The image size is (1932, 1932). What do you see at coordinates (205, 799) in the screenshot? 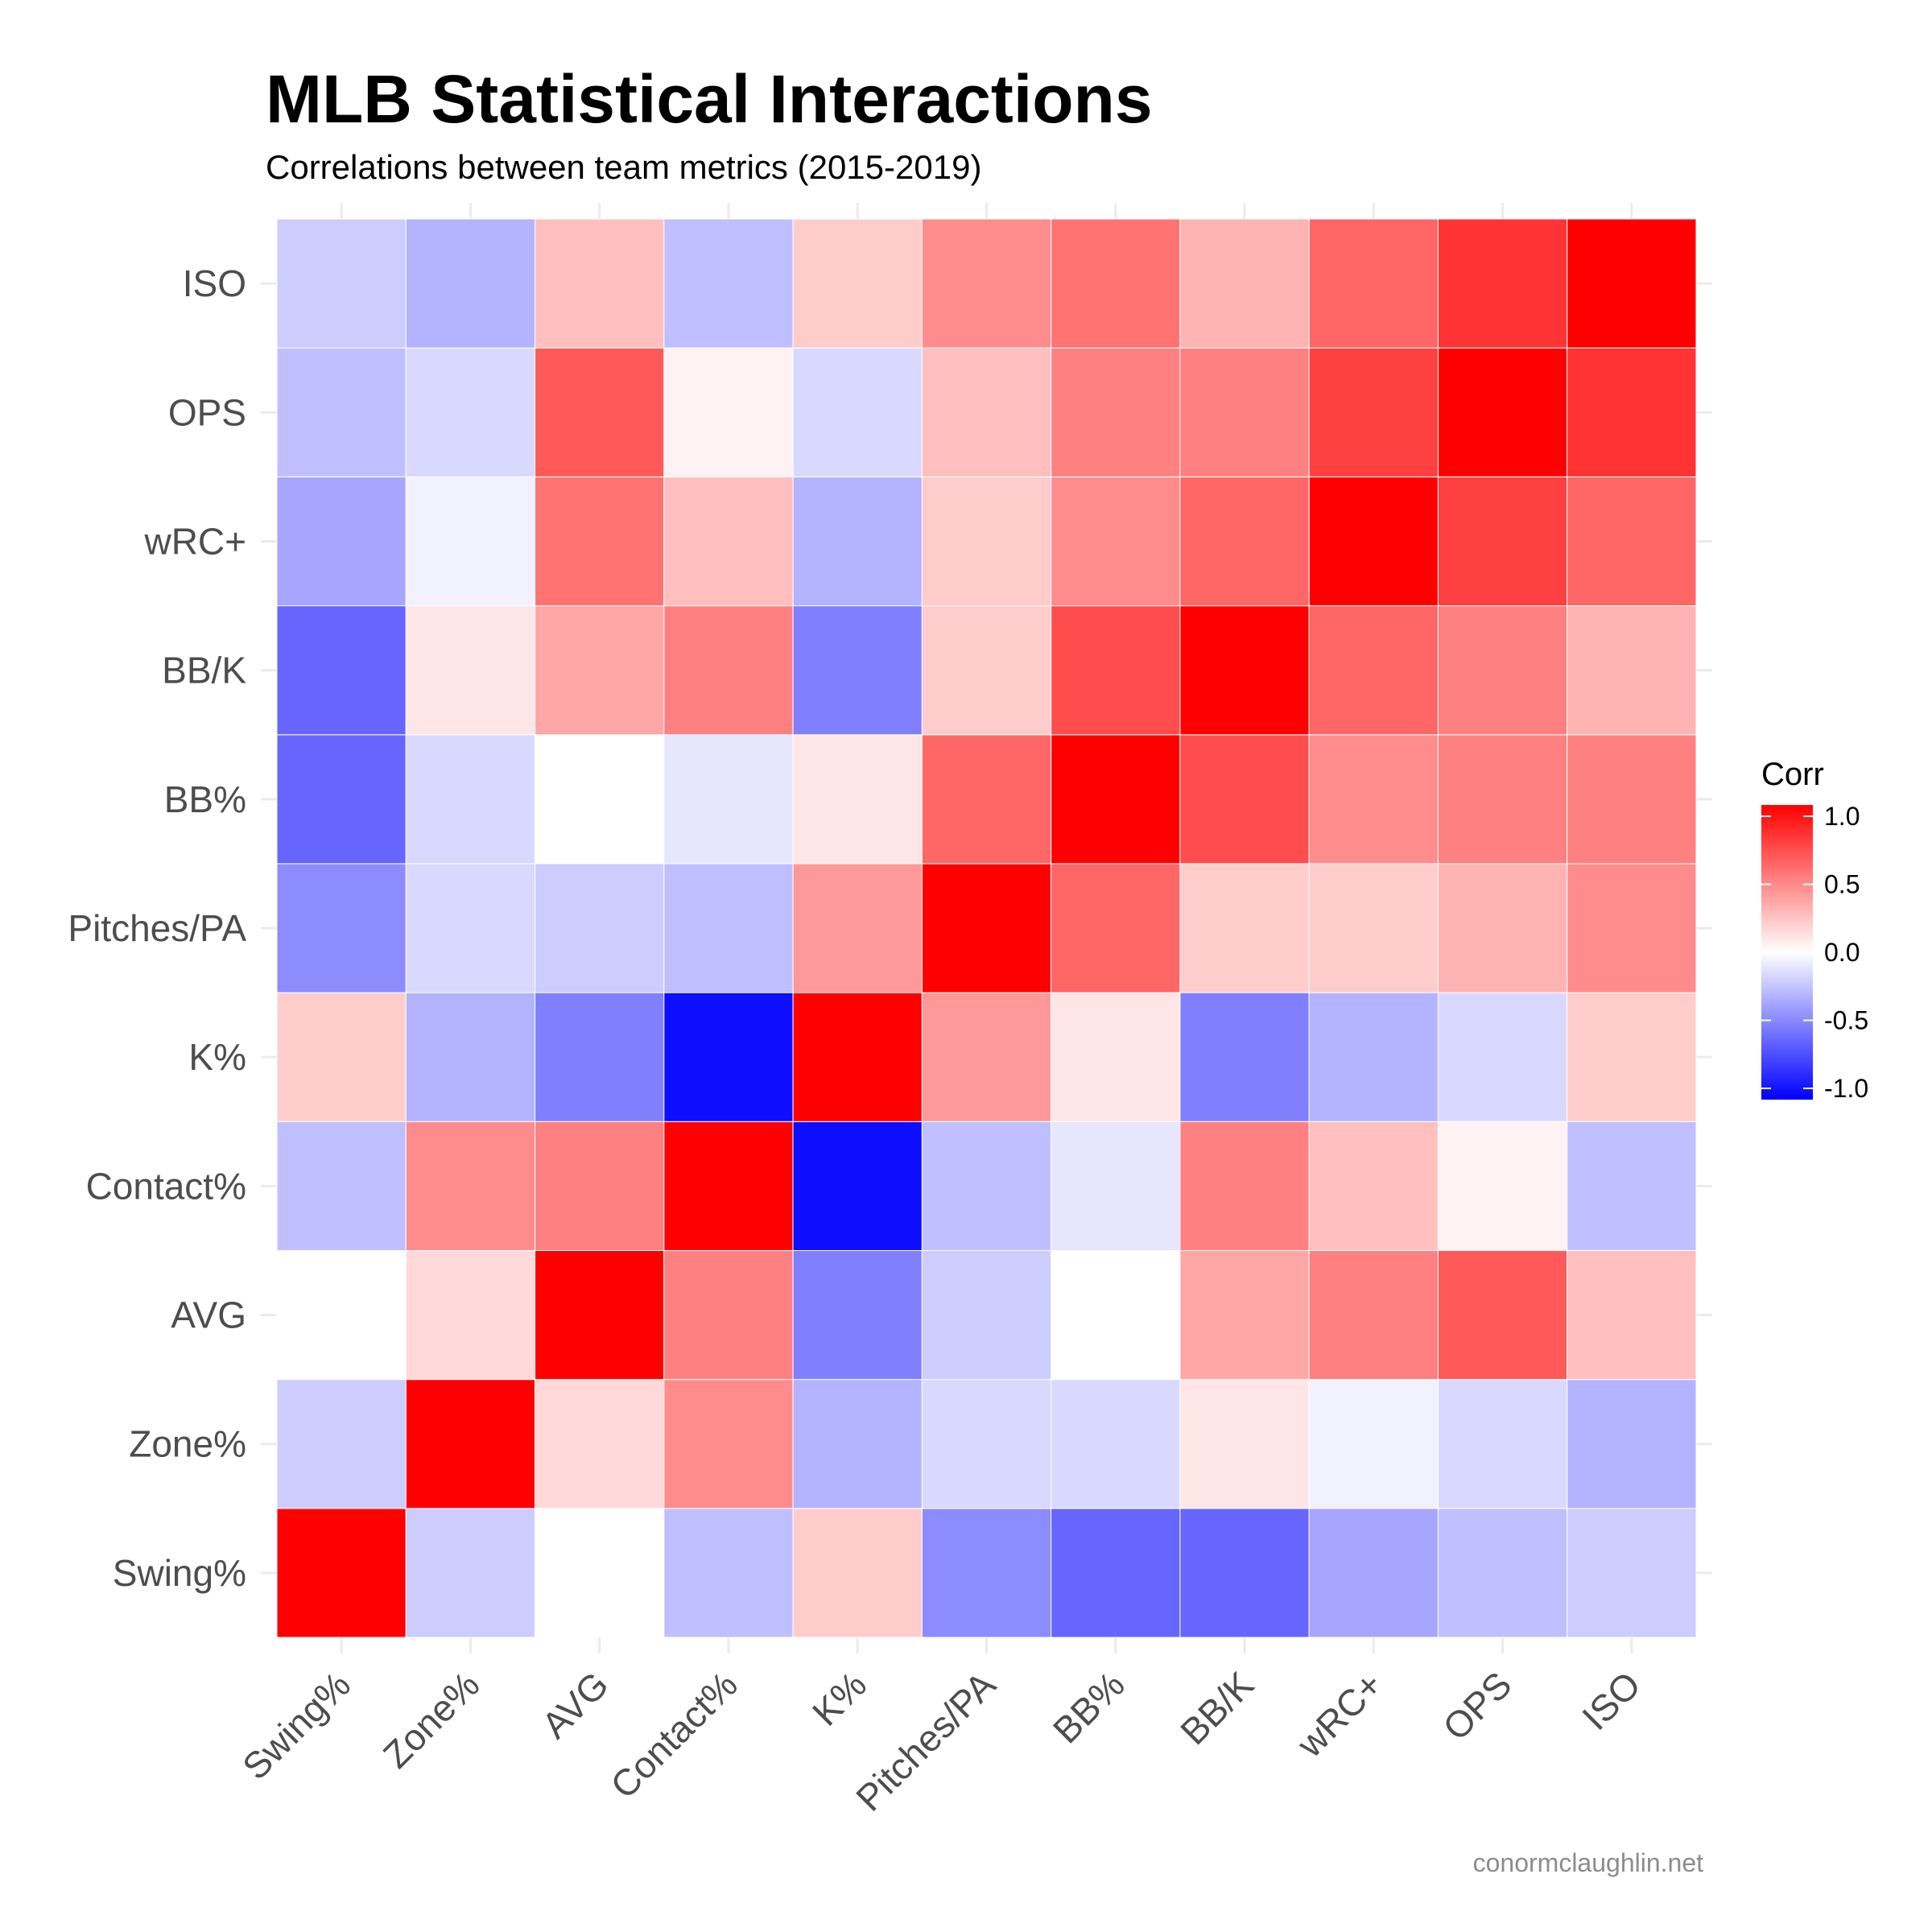
I see `y-tick-label: BB%` at bounding box center [205, 799].